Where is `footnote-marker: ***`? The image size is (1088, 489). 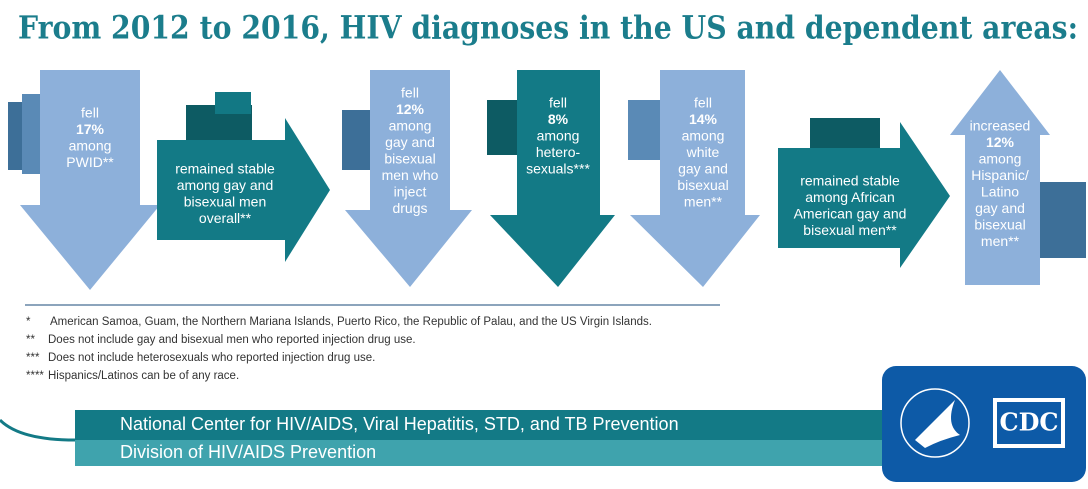 footnote-marker: *** is located at coordinates (33, 358).